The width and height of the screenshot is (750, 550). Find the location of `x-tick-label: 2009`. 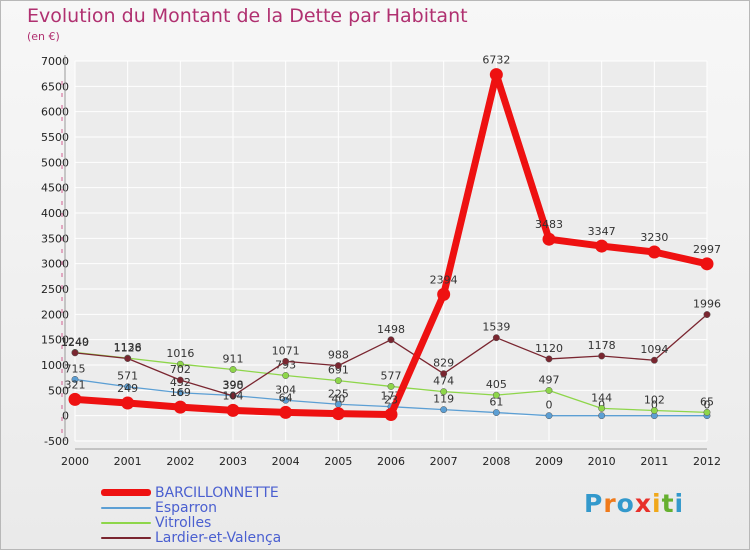

x-tick-label: 2009 is located at coordinates (549, 461).